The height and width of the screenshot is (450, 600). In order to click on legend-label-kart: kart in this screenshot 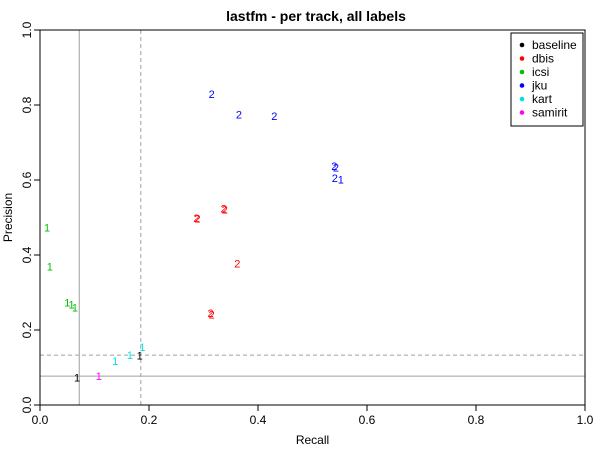, I will do `click(542, 99)`.